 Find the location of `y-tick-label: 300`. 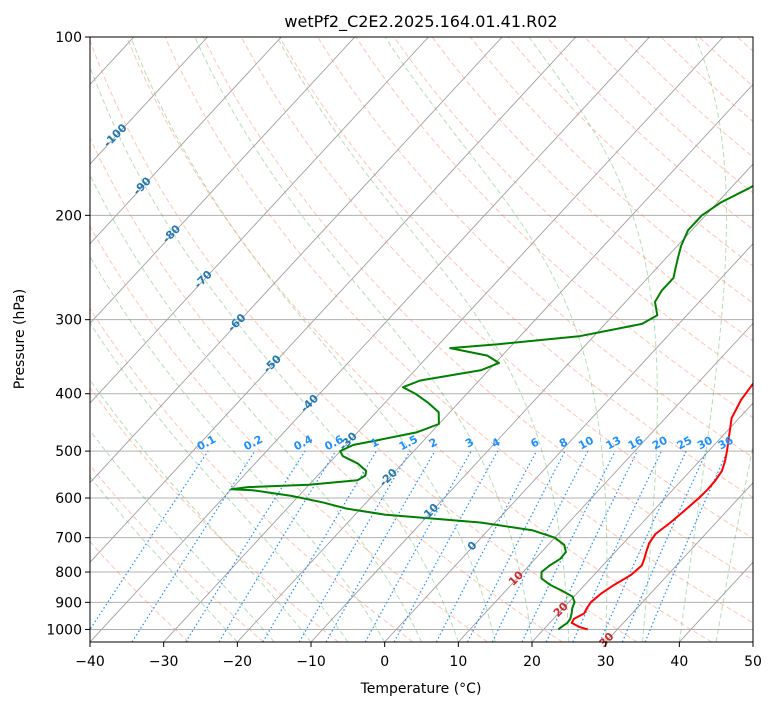

y-tick-label: 300 is located at coordinates (68, 321).